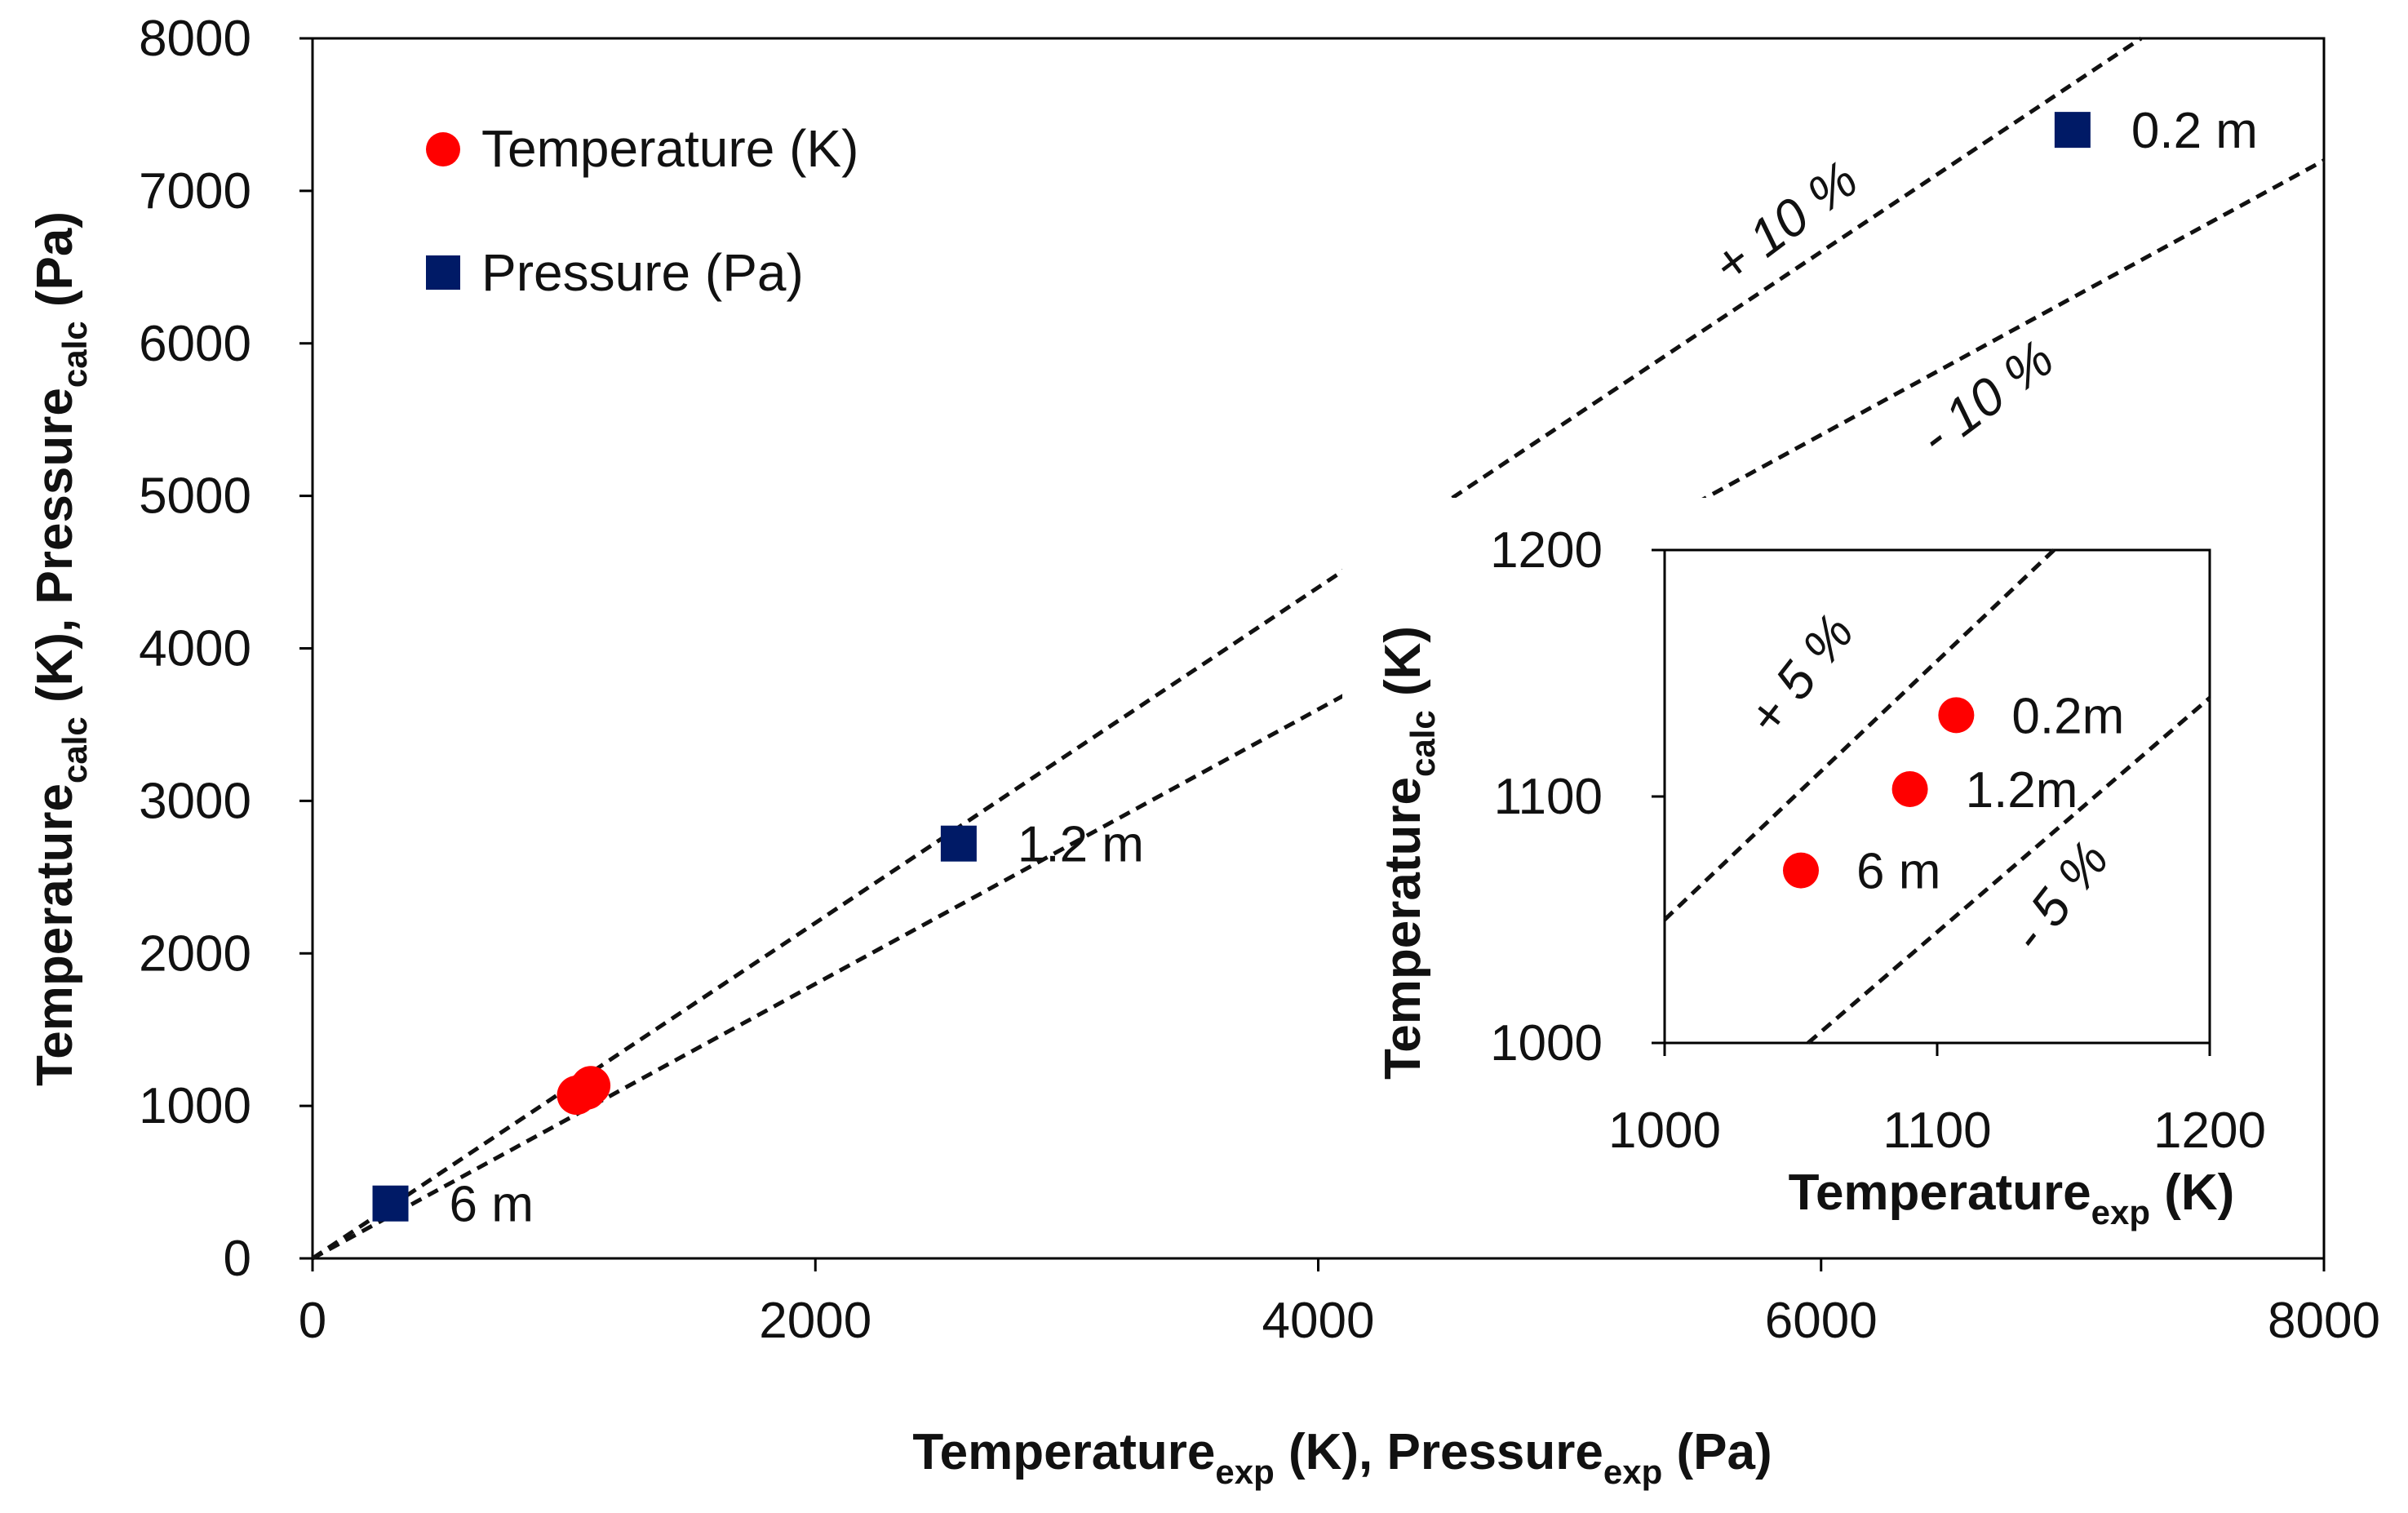 The height and width of the screenshot is (1513, 2408). I want to click on main-x-tick-label: 4000, so click(1318, 1321).